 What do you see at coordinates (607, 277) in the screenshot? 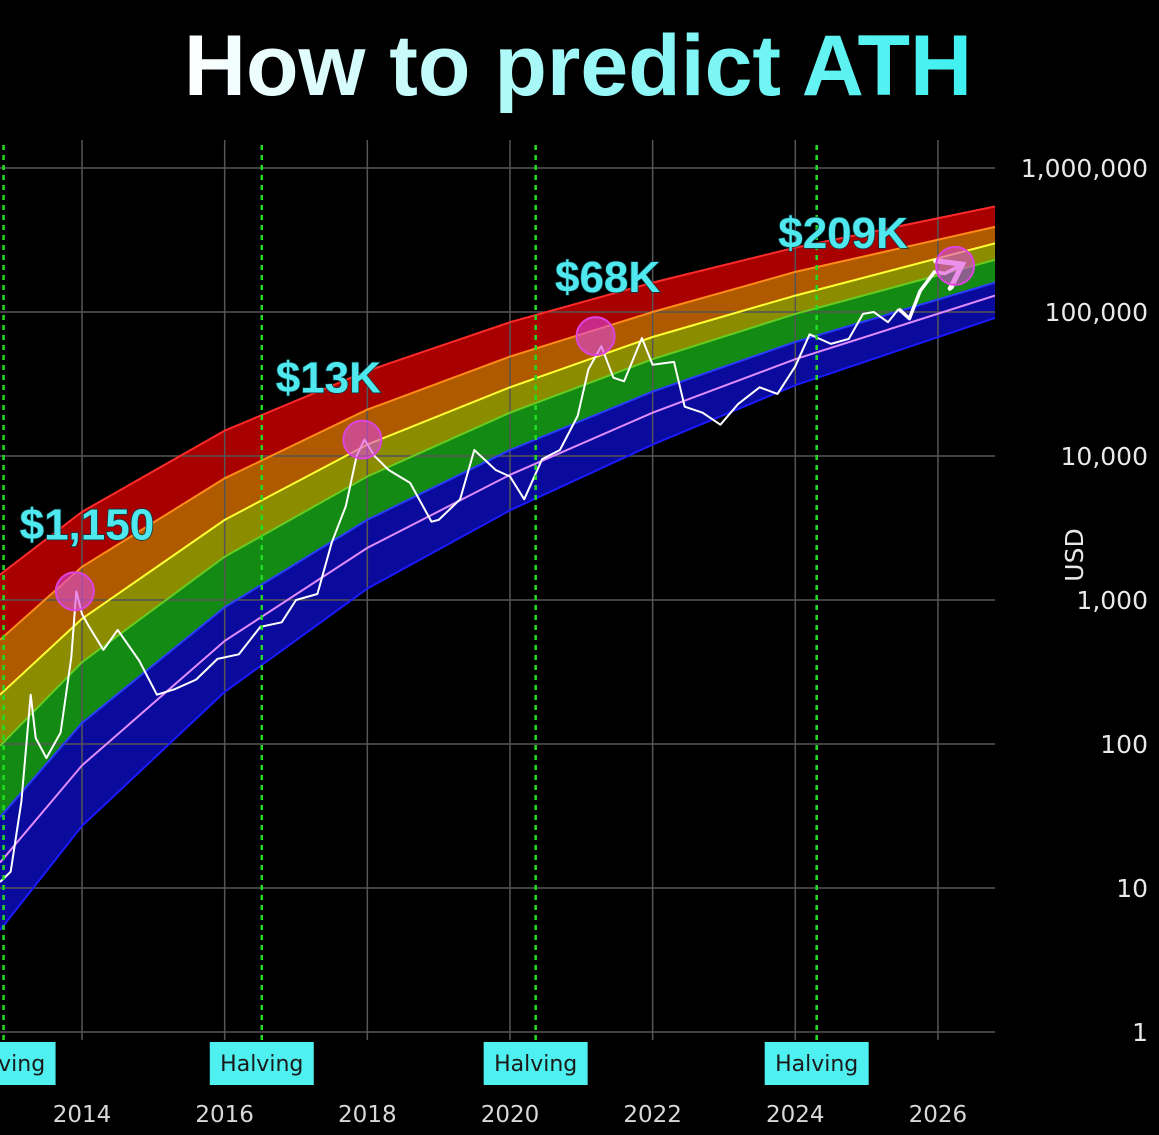
I see `ath-label: $68K` at bounding box center [607, 277].